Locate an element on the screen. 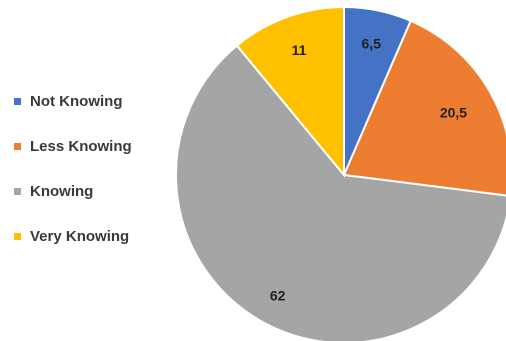 This screenshot has width=506, height=341. legend-swatch-less-knowing is located at coordinates (17, 146).